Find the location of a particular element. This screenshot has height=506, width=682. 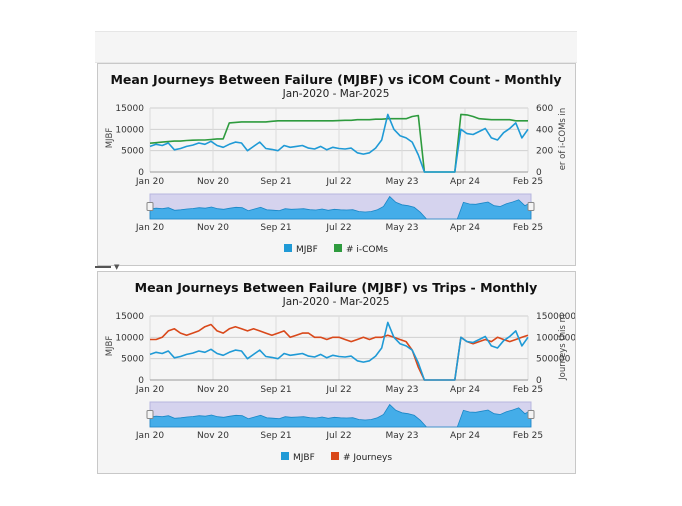

legend: MJBF # Journeys is located at coordinates (336, 457).